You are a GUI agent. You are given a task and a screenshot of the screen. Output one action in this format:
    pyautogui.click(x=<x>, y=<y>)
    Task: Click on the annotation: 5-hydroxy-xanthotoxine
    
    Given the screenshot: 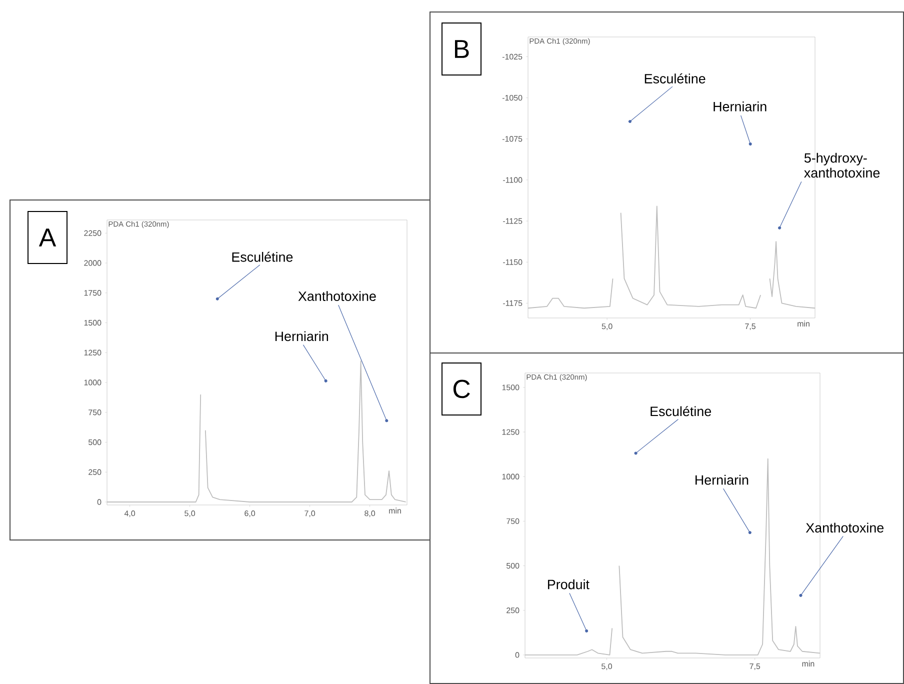 What is the action you would take?
    pyautogui.click(x=842, y=165)
    